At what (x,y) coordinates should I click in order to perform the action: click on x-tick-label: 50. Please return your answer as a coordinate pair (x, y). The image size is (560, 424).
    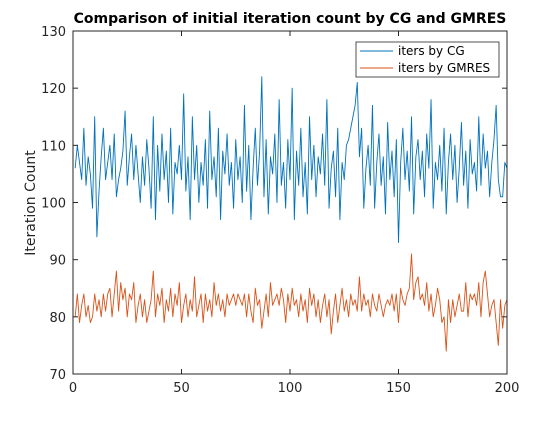
    Looking at the image, I should click on (181, 388).